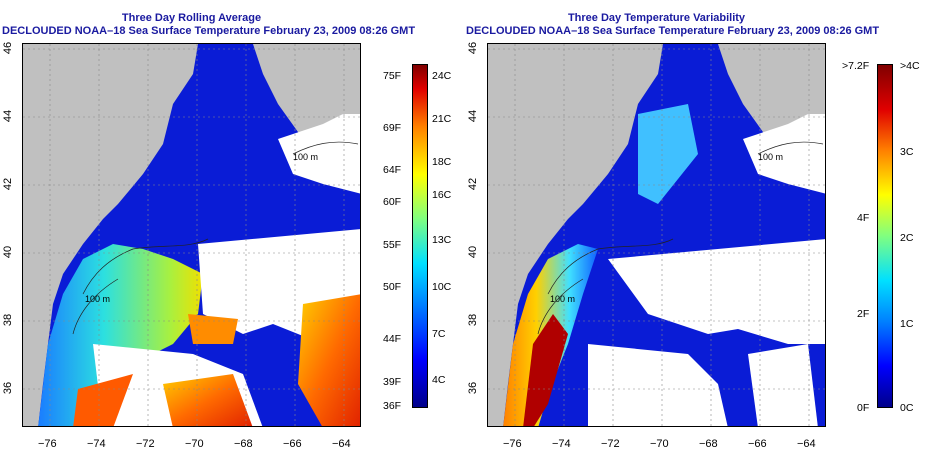 The image size is (950, 475). Describe the element at coordinates (96, 444) in the screenshot. I see `left-x-tick: −74` at that location.